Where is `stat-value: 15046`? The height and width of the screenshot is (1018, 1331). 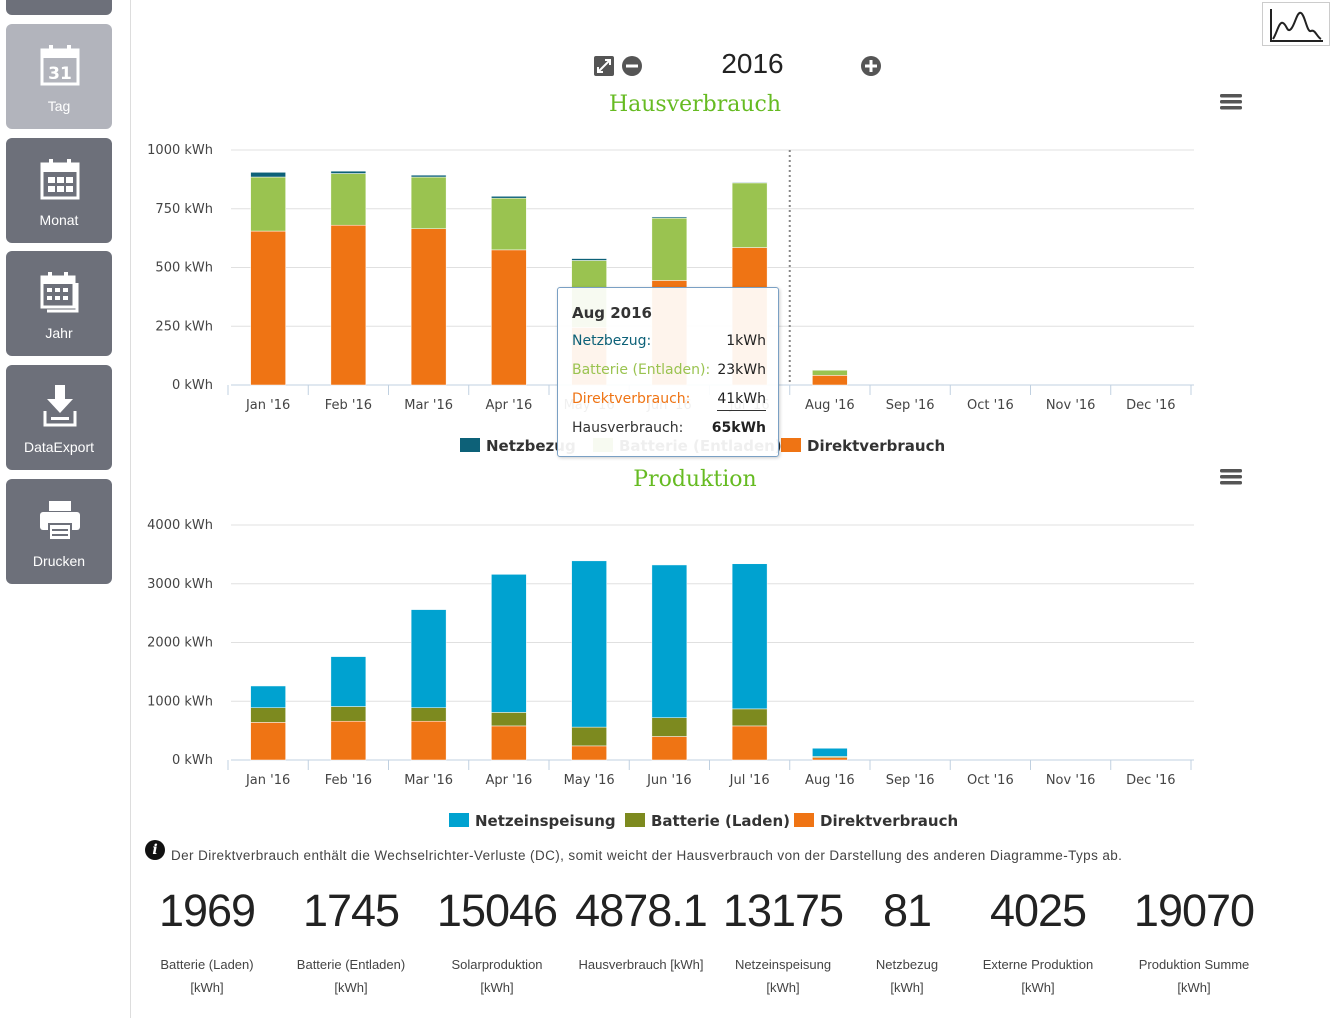 stat-value: 15046 is located at coordinates (497, 910).